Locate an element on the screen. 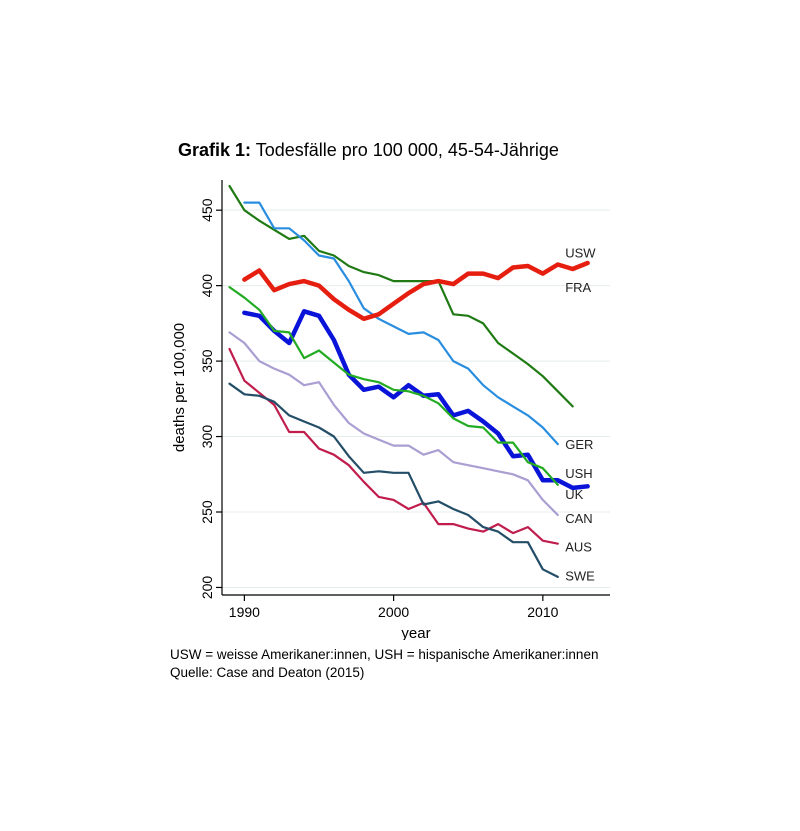 The image size is (800, 831). series-label-uk: UK is located at coordinates (574, 494).